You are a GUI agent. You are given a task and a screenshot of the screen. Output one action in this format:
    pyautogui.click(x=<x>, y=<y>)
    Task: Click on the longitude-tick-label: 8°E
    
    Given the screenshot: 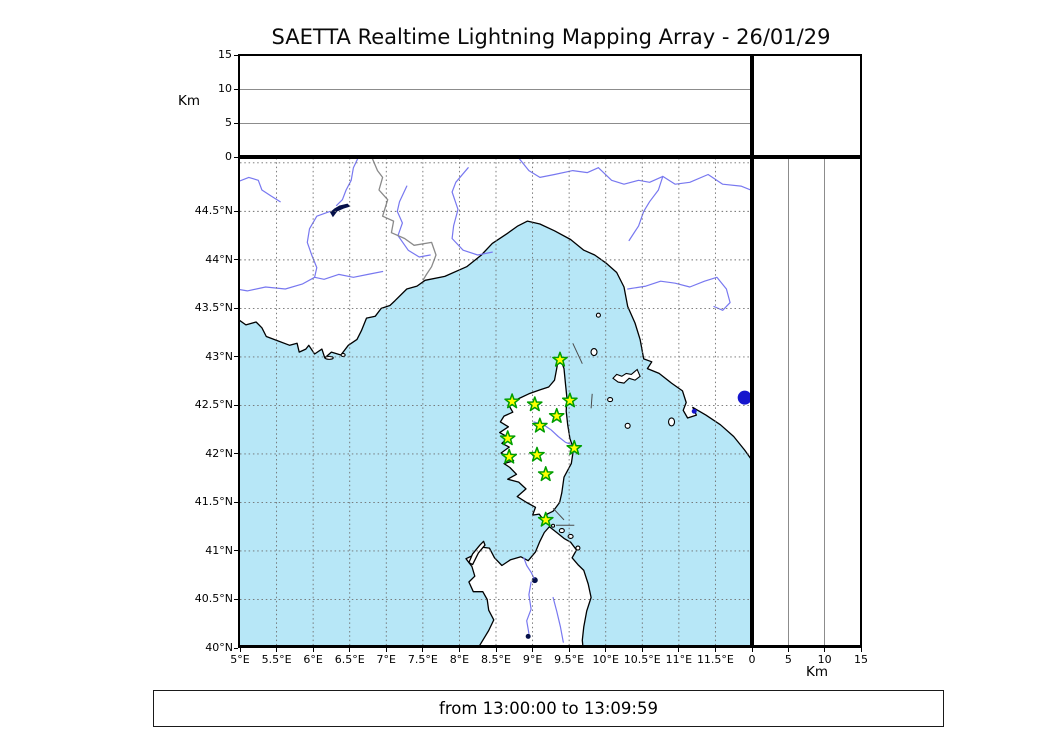 What is the action you would take?
    pyautogui.click(x=459, y=659)
    